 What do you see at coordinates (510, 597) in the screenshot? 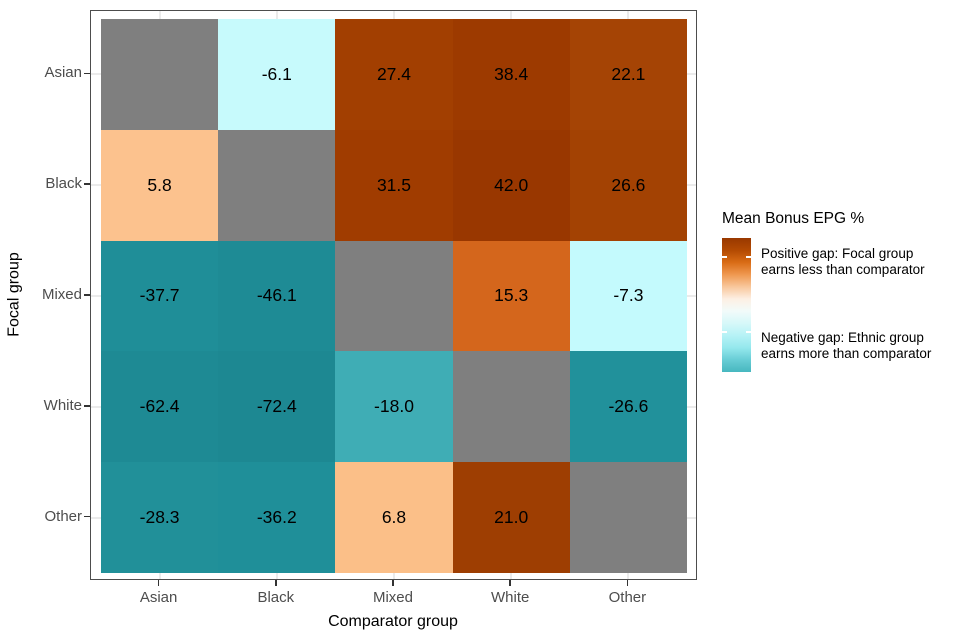
I see `x-axis-label: White` at bounding box center [510, 597].